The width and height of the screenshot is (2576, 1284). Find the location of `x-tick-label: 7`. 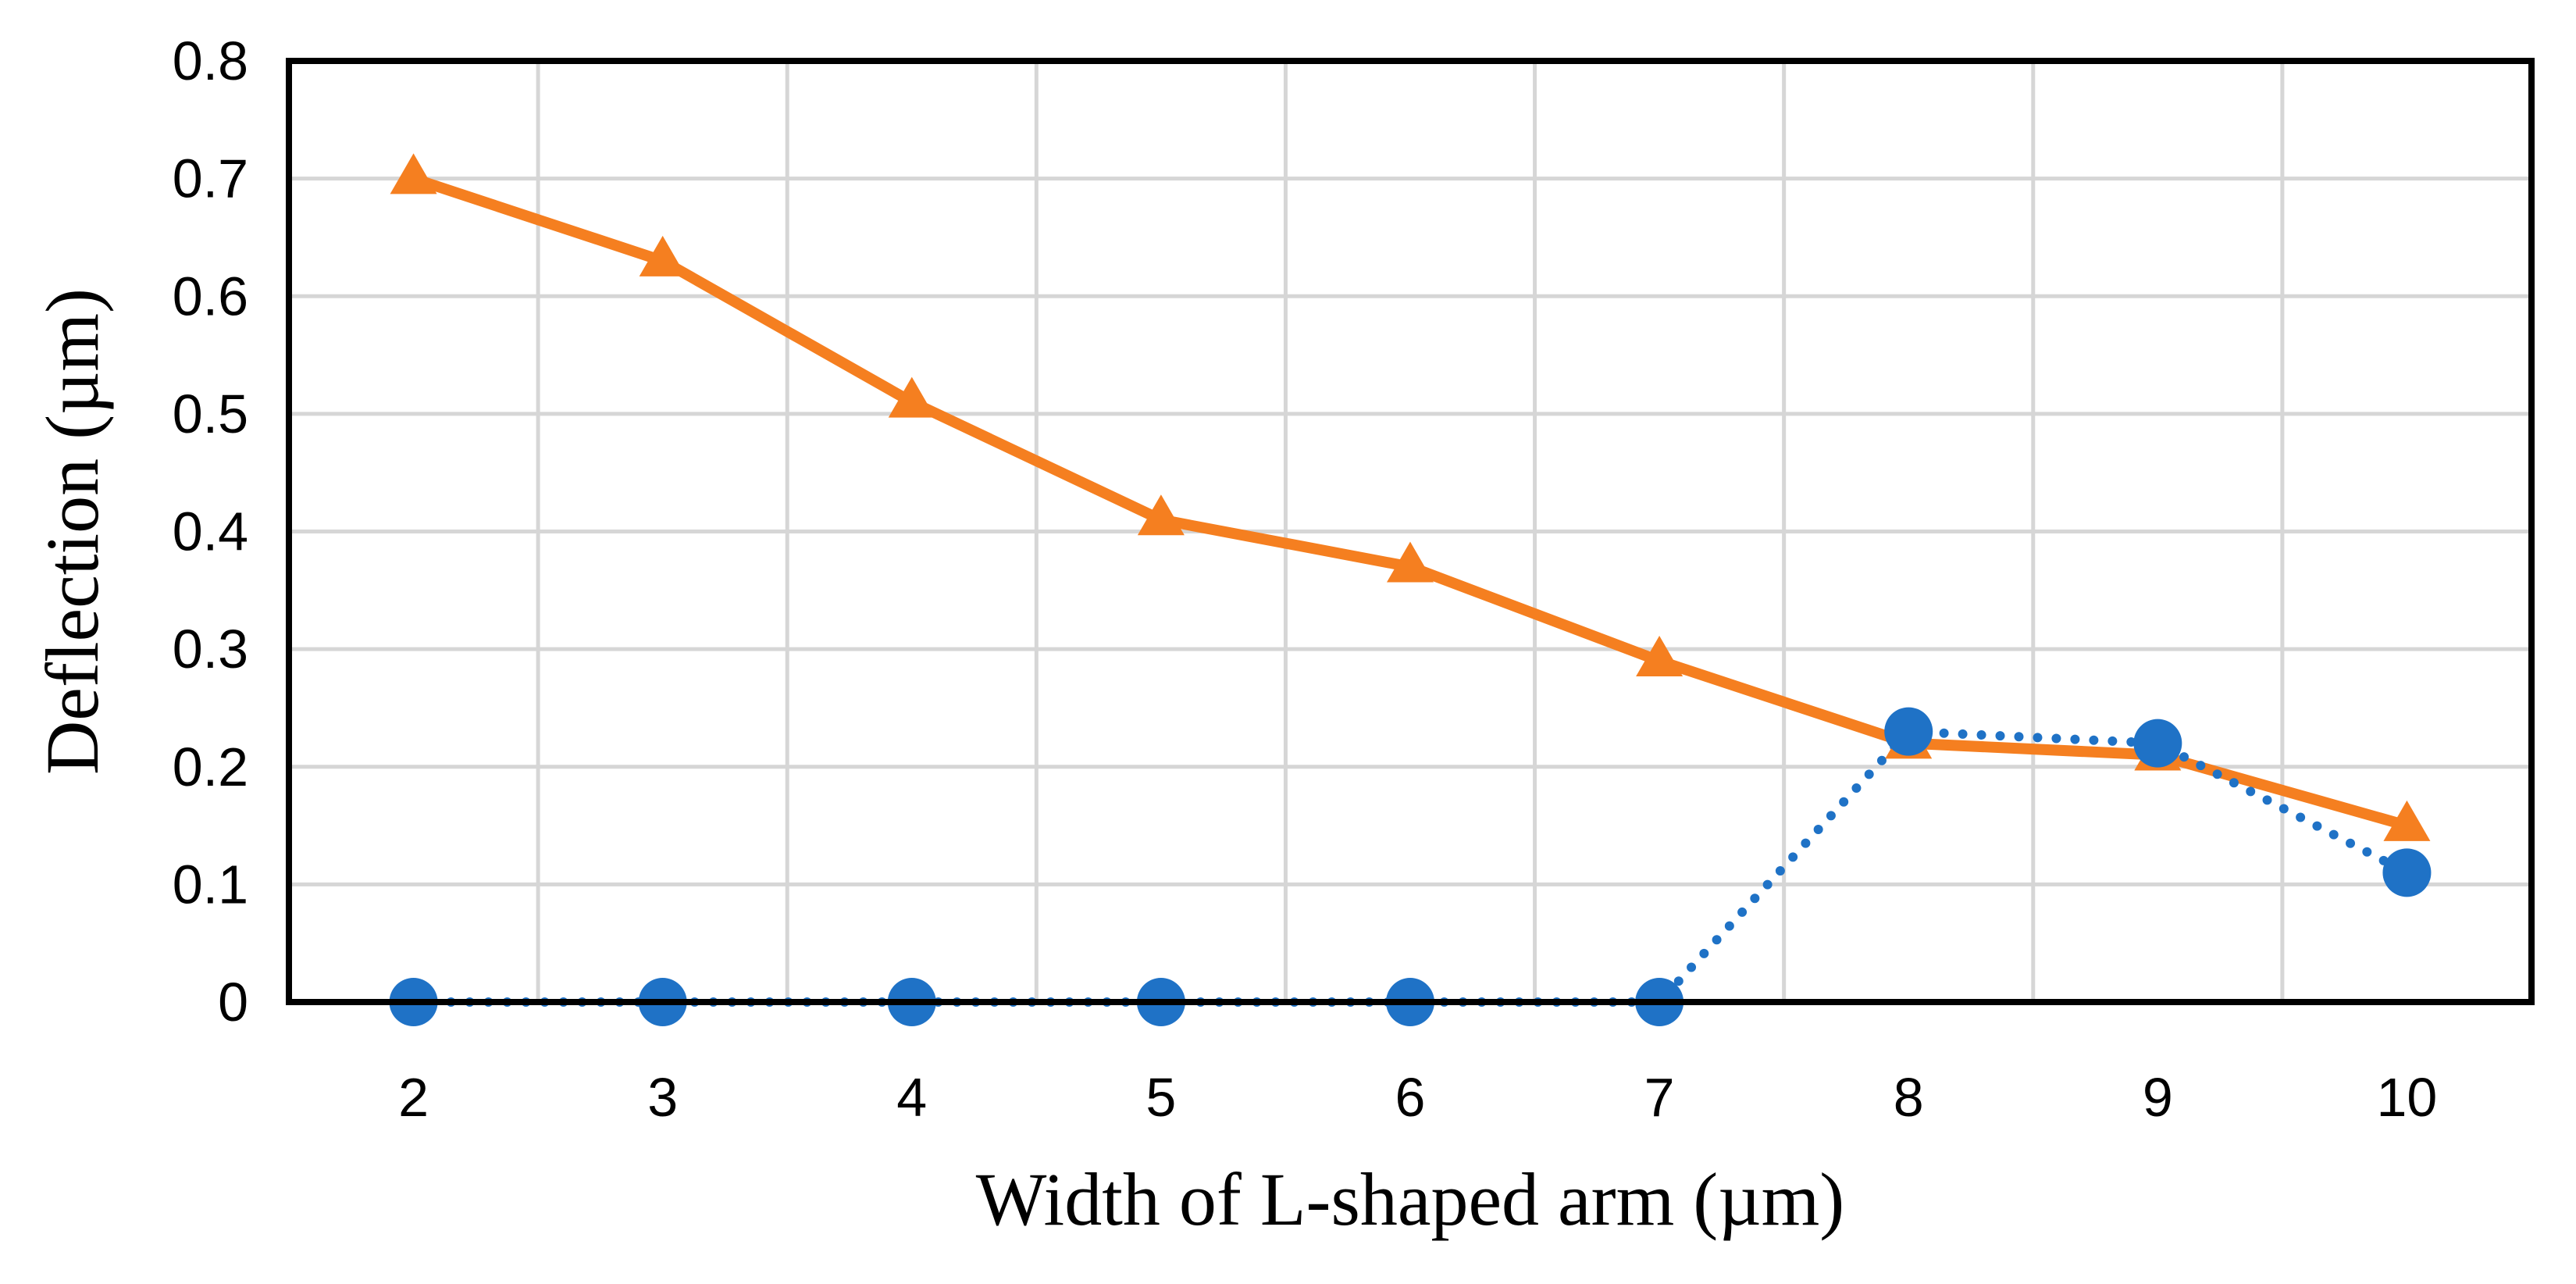

x-tick-label: 7 is located at coordinates (1660, 1098).